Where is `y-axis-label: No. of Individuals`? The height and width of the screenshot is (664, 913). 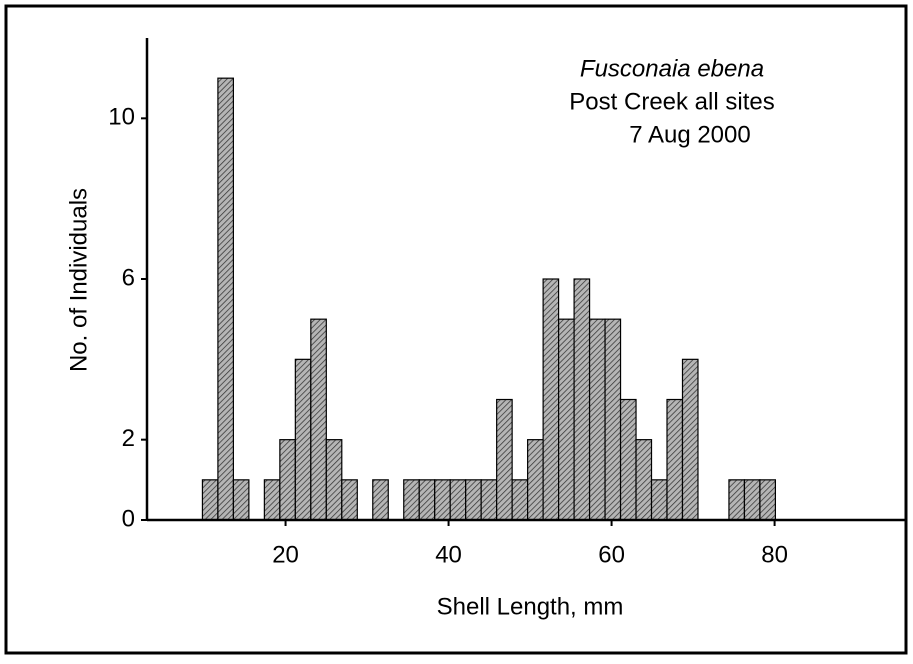
y-axis-label: No. of Individuals is located at coordinates (78, 280).